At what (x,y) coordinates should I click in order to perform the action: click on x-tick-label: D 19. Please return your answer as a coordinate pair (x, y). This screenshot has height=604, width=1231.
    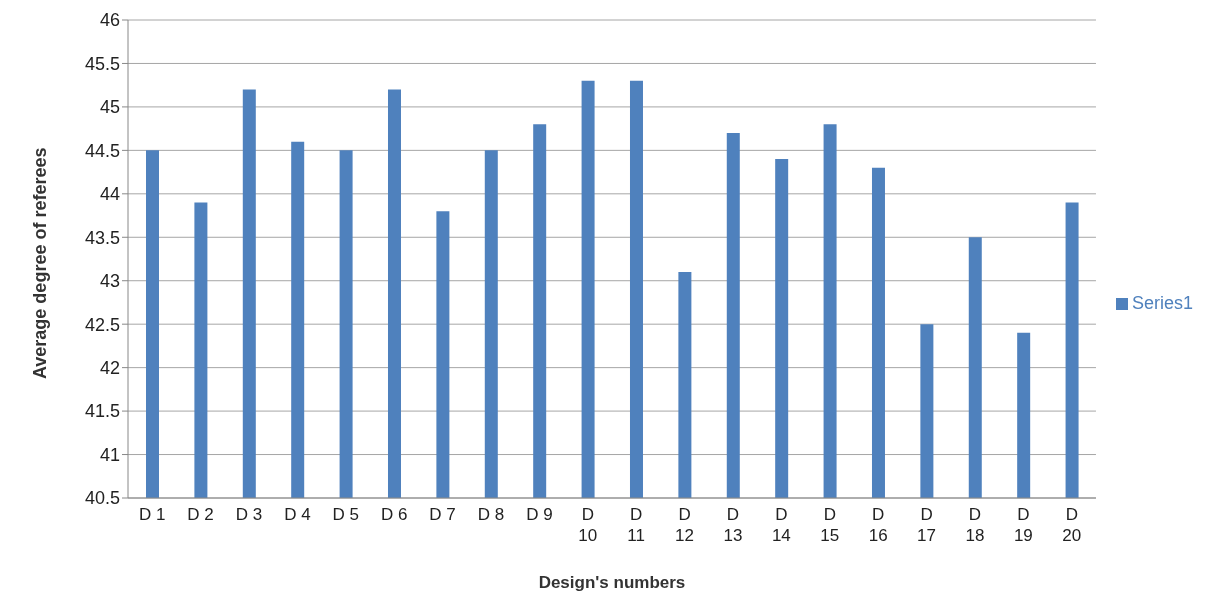
    Looking at the image, I should click on (1023, 525).